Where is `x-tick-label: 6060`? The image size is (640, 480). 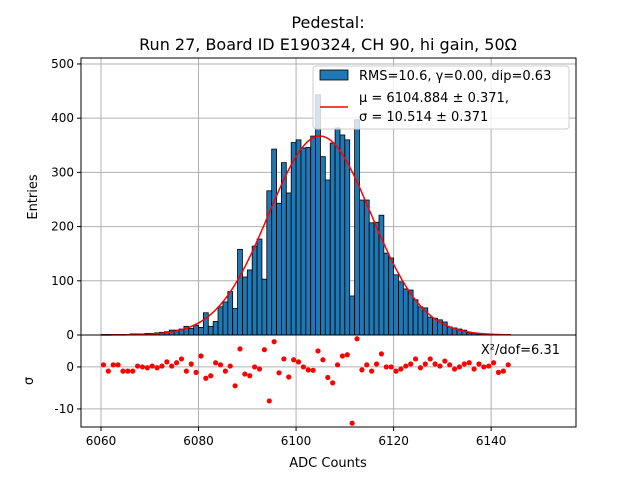
x-tick-label: 6060 is located at coordinates (101, 441).